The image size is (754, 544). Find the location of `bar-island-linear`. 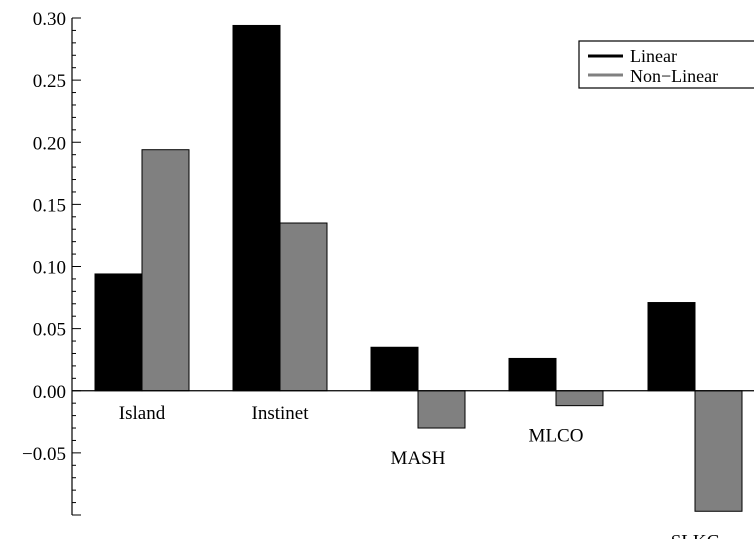

bar-island-linear is located at coordinates (118, 332).